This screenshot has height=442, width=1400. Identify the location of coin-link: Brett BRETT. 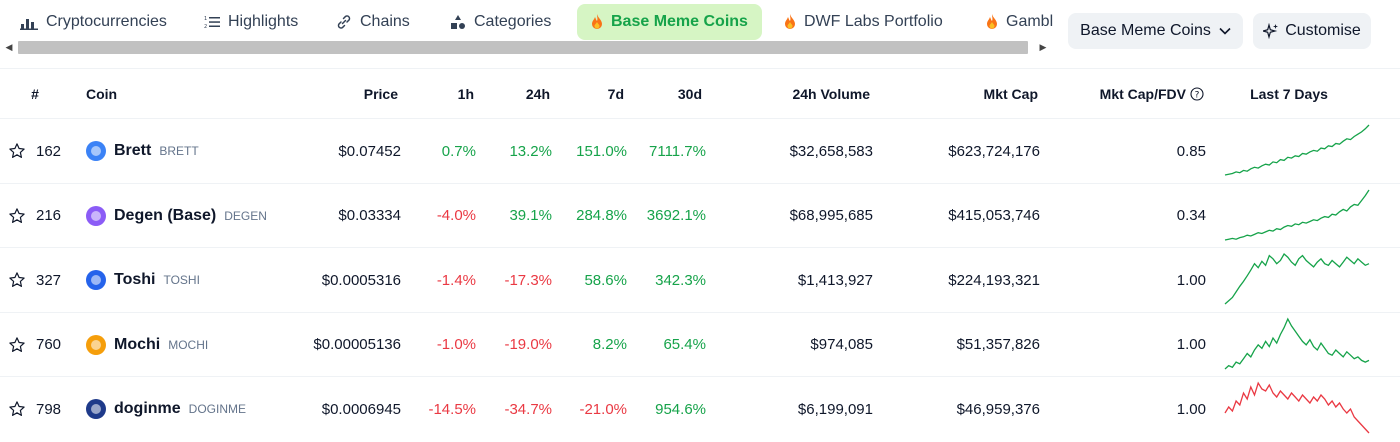
(196, 151).